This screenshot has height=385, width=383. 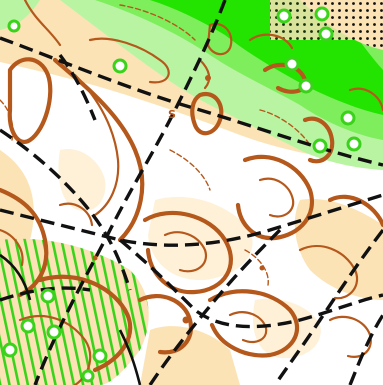 I want to click on undergrowth-stripes, so click(x=74, y=311).